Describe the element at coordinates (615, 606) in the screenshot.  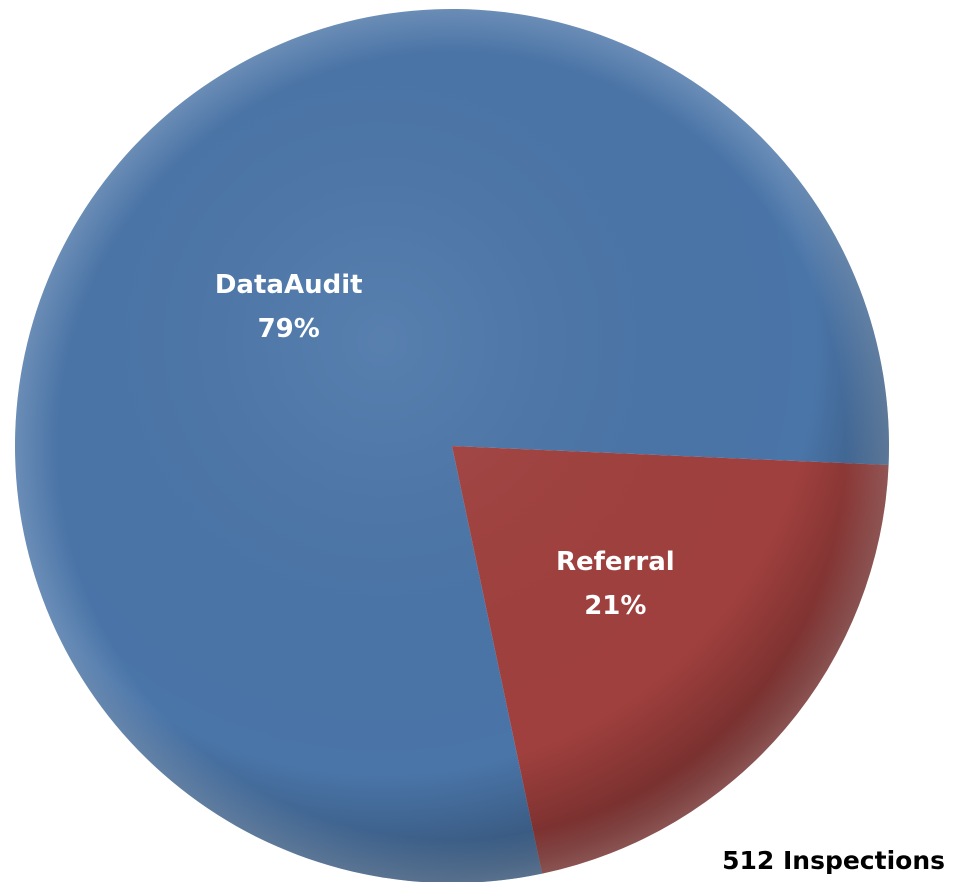
I see `slice-value-label: 21%` at that location.